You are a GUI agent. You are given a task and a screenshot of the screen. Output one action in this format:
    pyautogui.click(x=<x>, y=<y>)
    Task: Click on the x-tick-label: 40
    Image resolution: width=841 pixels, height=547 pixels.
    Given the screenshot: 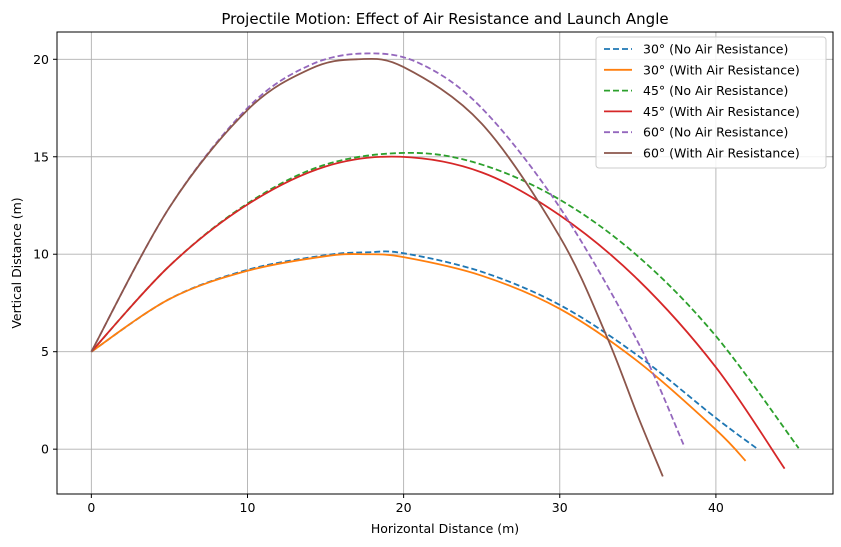 What is the action you would take?
    pyautogui.click(x=716, y=507)
    